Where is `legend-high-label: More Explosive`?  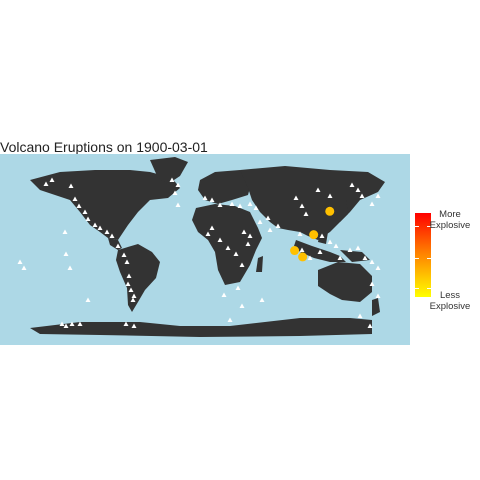 legend-high-label: More Explosive is located at coordinates (450, 220).